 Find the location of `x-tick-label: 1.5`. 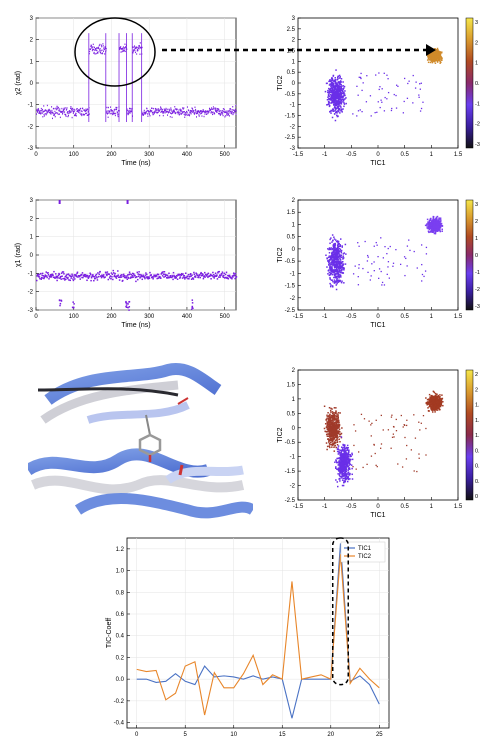

x-tick-label: 1.5 is located at coordinates (458, 317).